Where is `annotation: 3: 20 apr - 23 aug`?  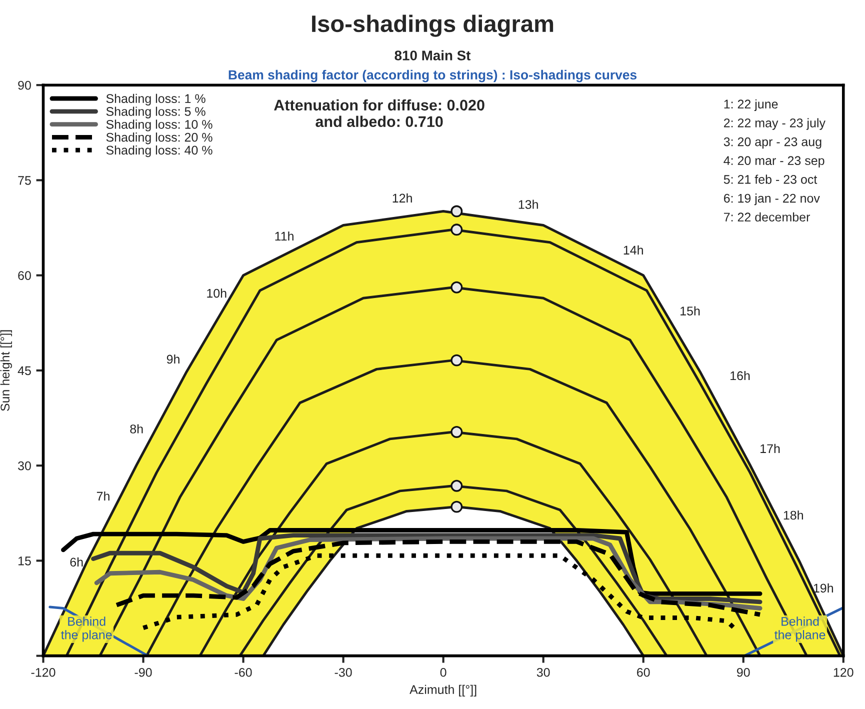 annotation: 3: 20 apr - 23 aug is located at coordinates (773, 143).